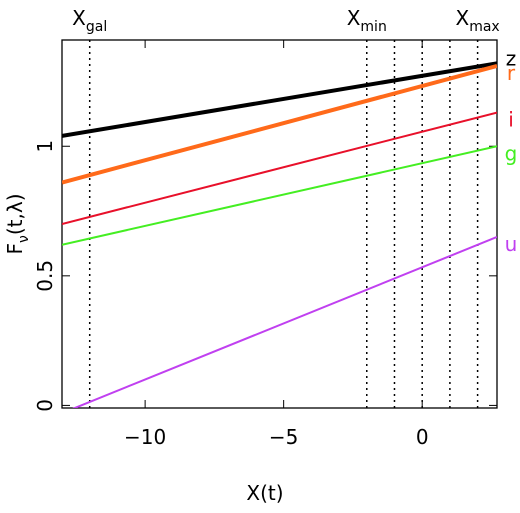 The image size is (520, 513). Describe the element at coordinates (511, 73) in the screenshot. I see `series-label: r` at that location.